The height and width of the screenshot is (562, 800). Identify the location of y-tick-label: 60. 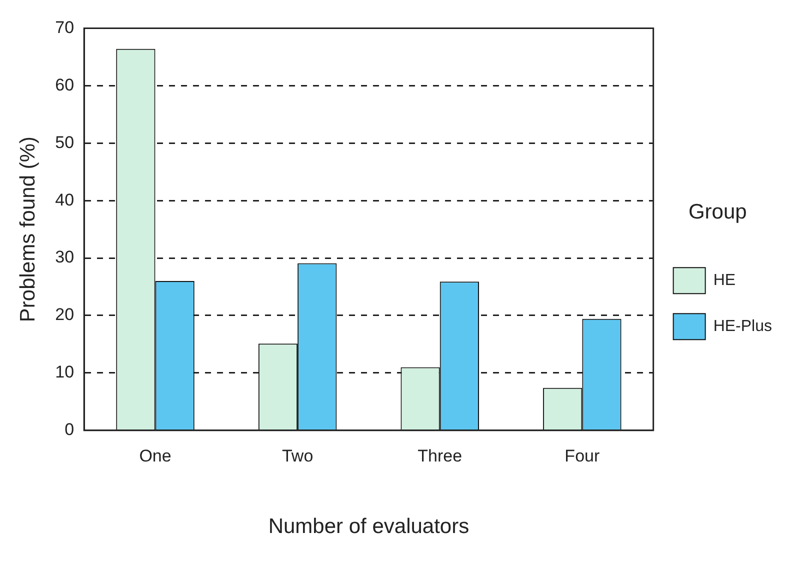
(64, 84).